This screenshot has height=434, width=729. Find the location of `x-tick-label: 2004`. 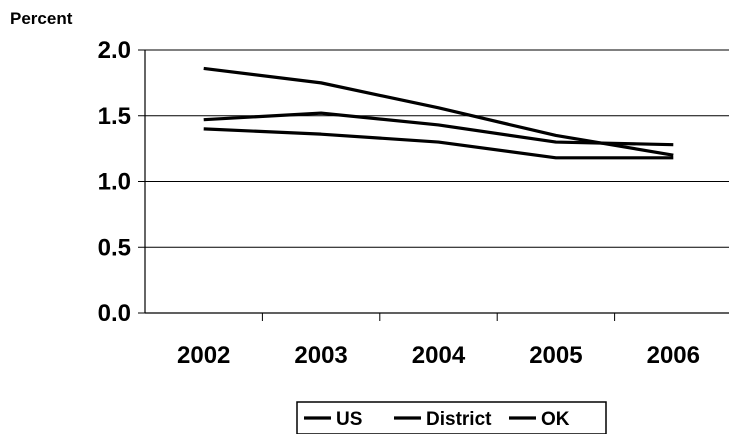

x-tick-label: 2004 is located at coordinates (439, 355).